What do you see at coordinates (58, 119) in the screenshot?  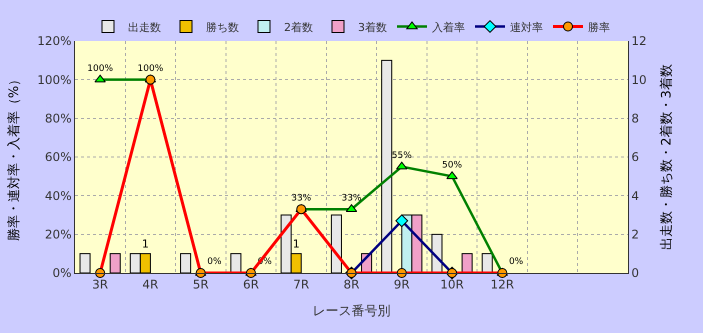 I see `y-tick-label: 80%` at bounding box center [58, 119].